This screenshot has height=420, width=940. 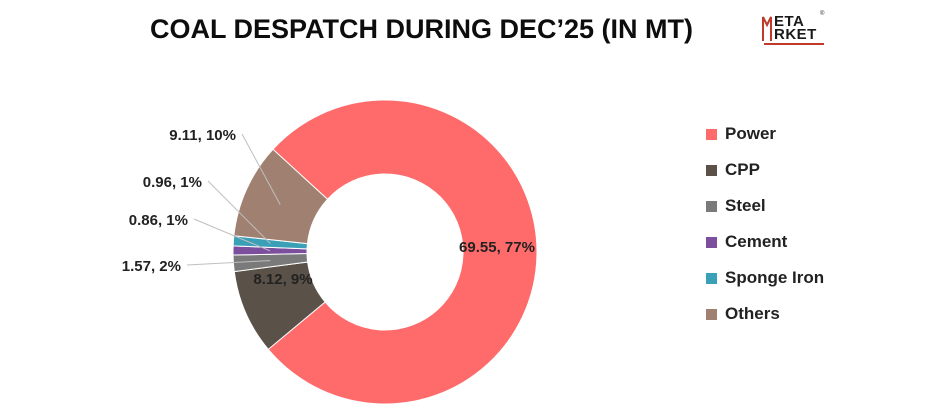 I want to click on legend-item-sponge-iron: Sponge Iron, so click(x=765, y=278).